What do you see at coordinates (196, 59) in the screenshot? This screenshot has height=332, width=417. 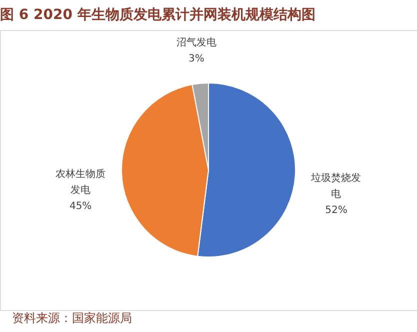 I see `data-label: 3%` at bounding box center [196, 59].